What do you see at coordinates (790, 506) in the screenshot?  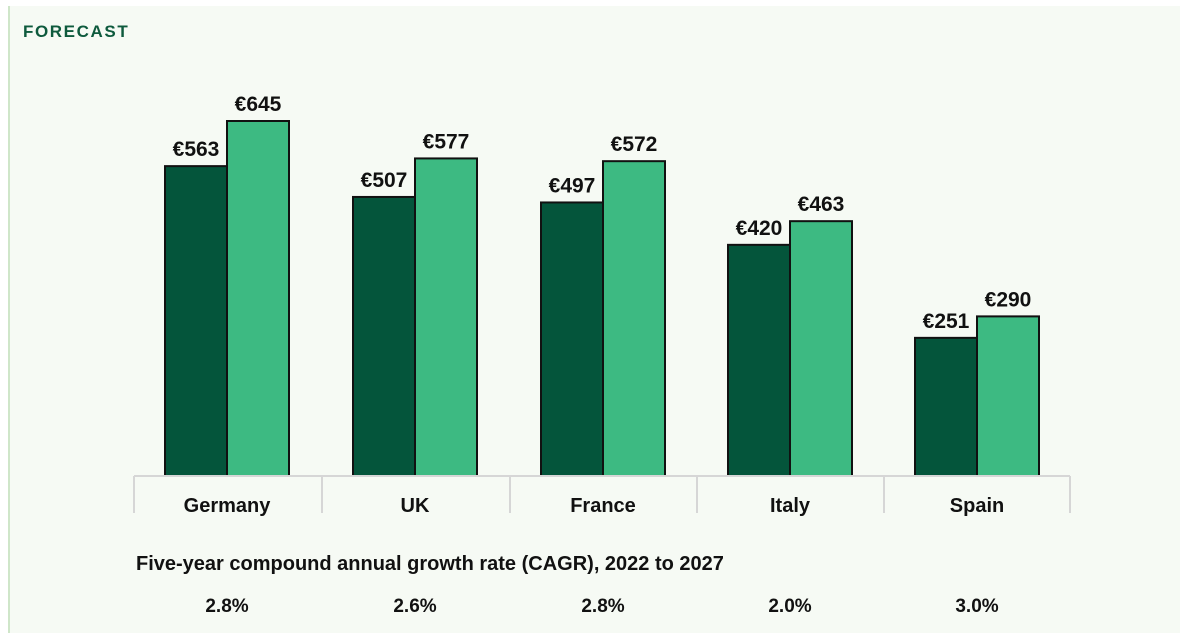 I see `category-label: Italy` at bounding box center [790, 506].